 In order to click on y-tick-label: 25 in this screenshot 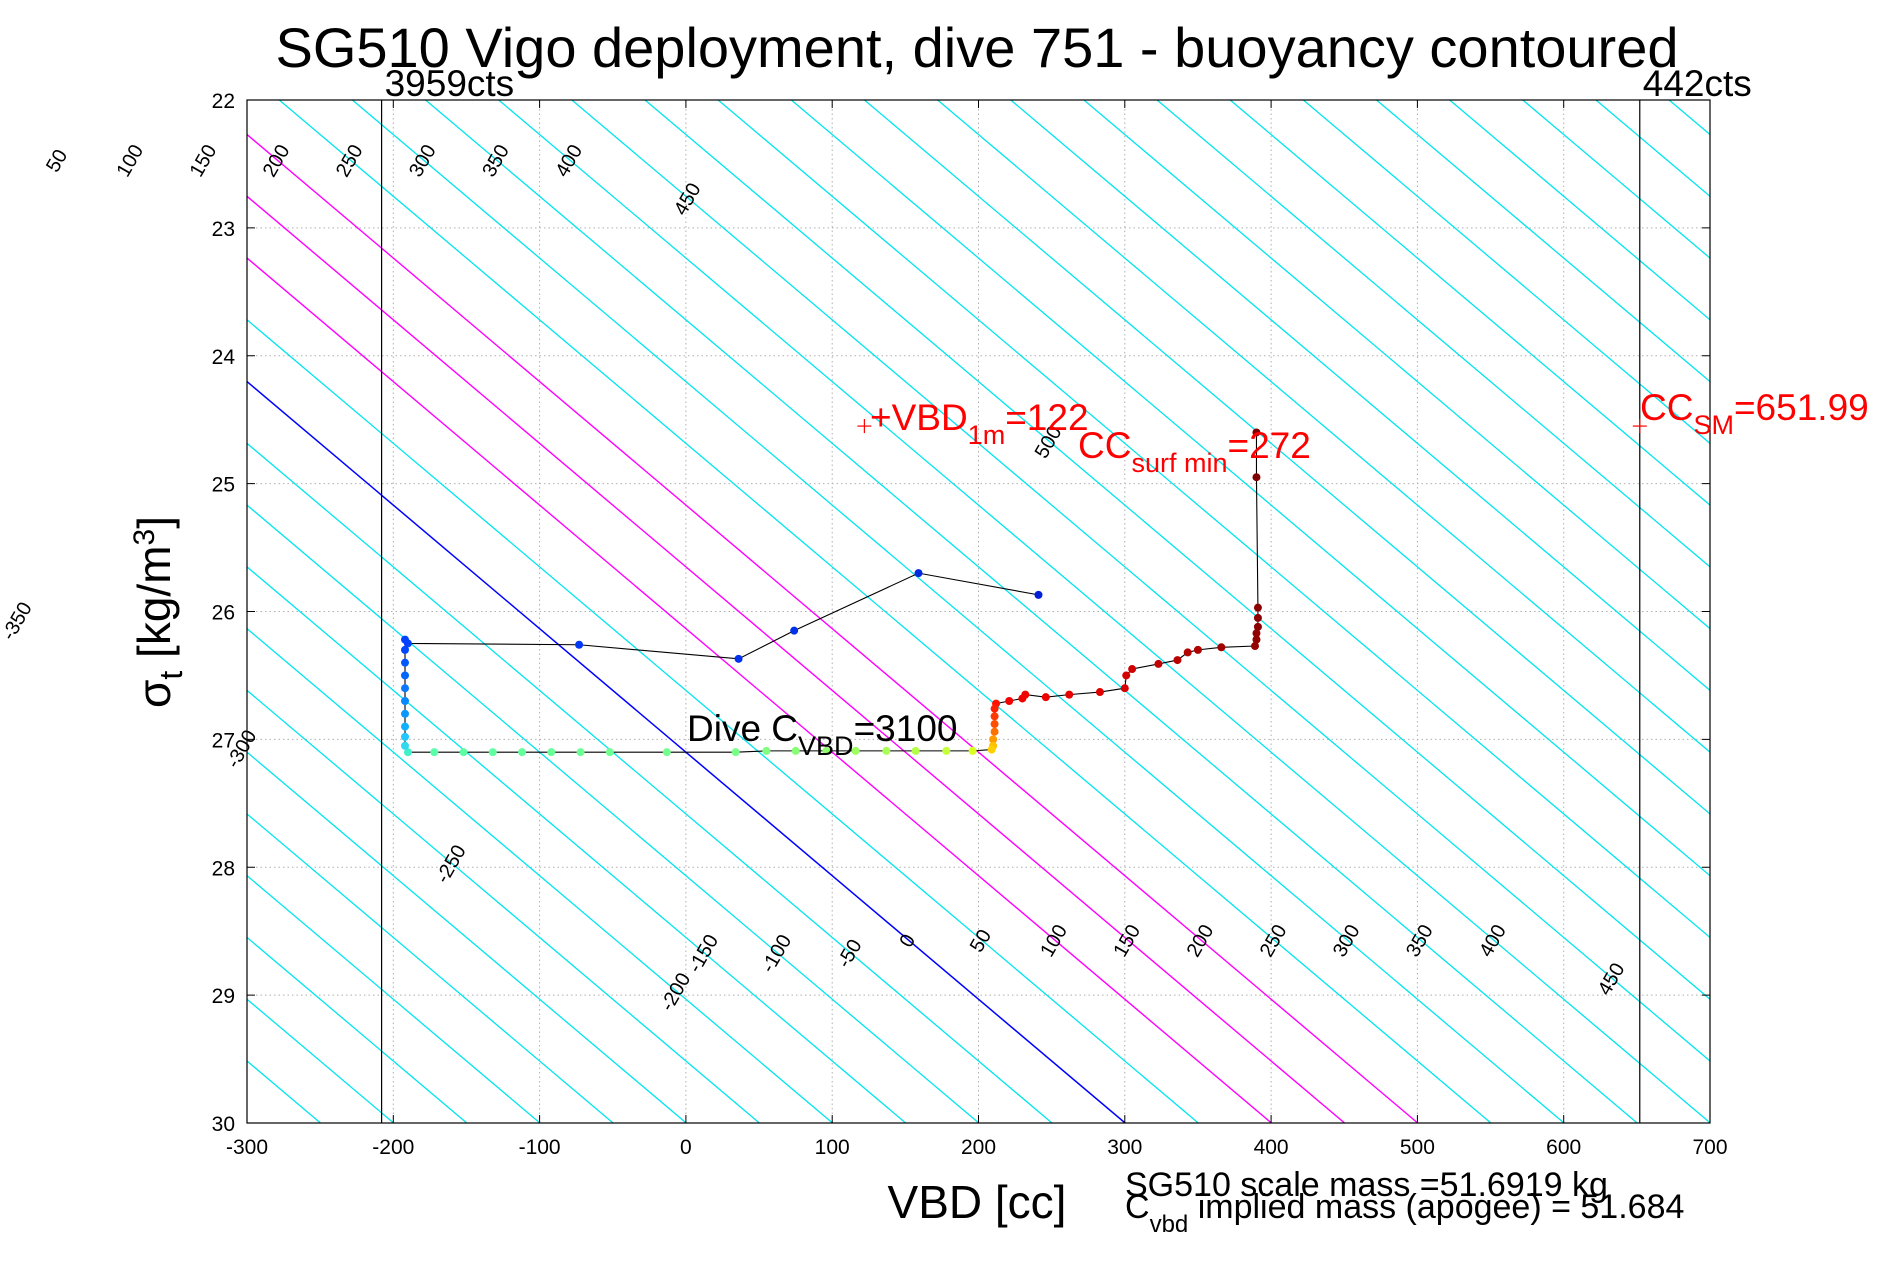, I will do `click(223, 485)`.